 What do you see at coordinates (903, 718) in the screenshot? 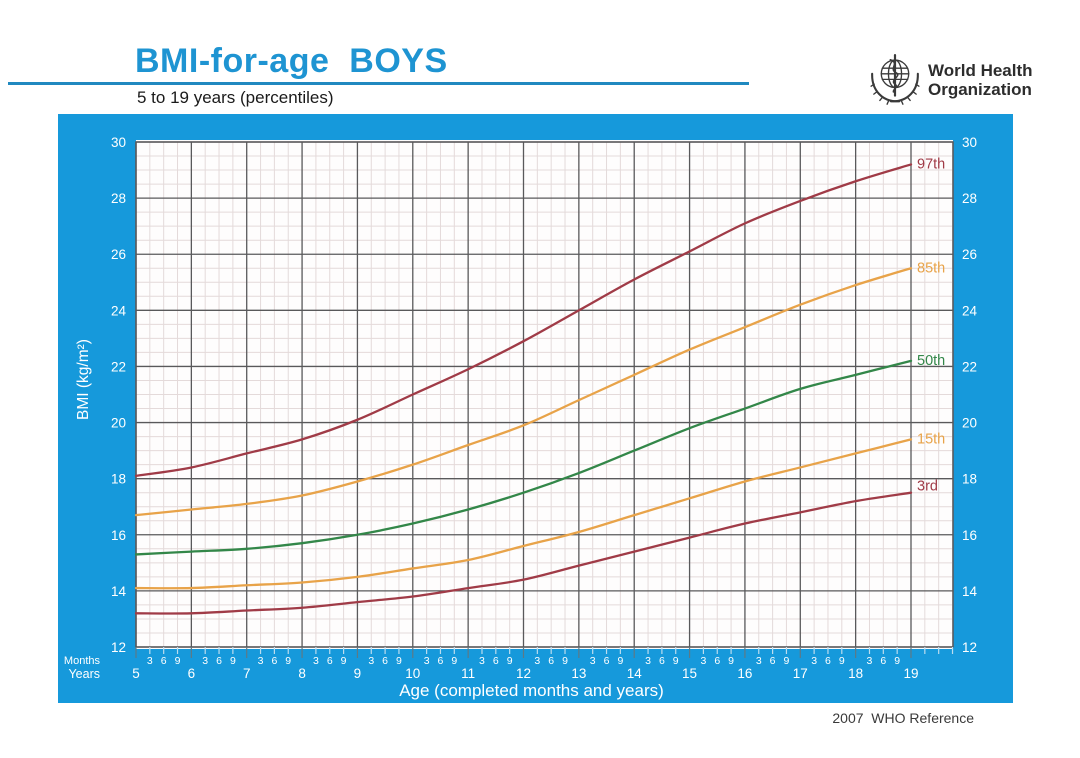
I see `reference-note: 2007 WHO Reference` at bounding box center [903, 718].